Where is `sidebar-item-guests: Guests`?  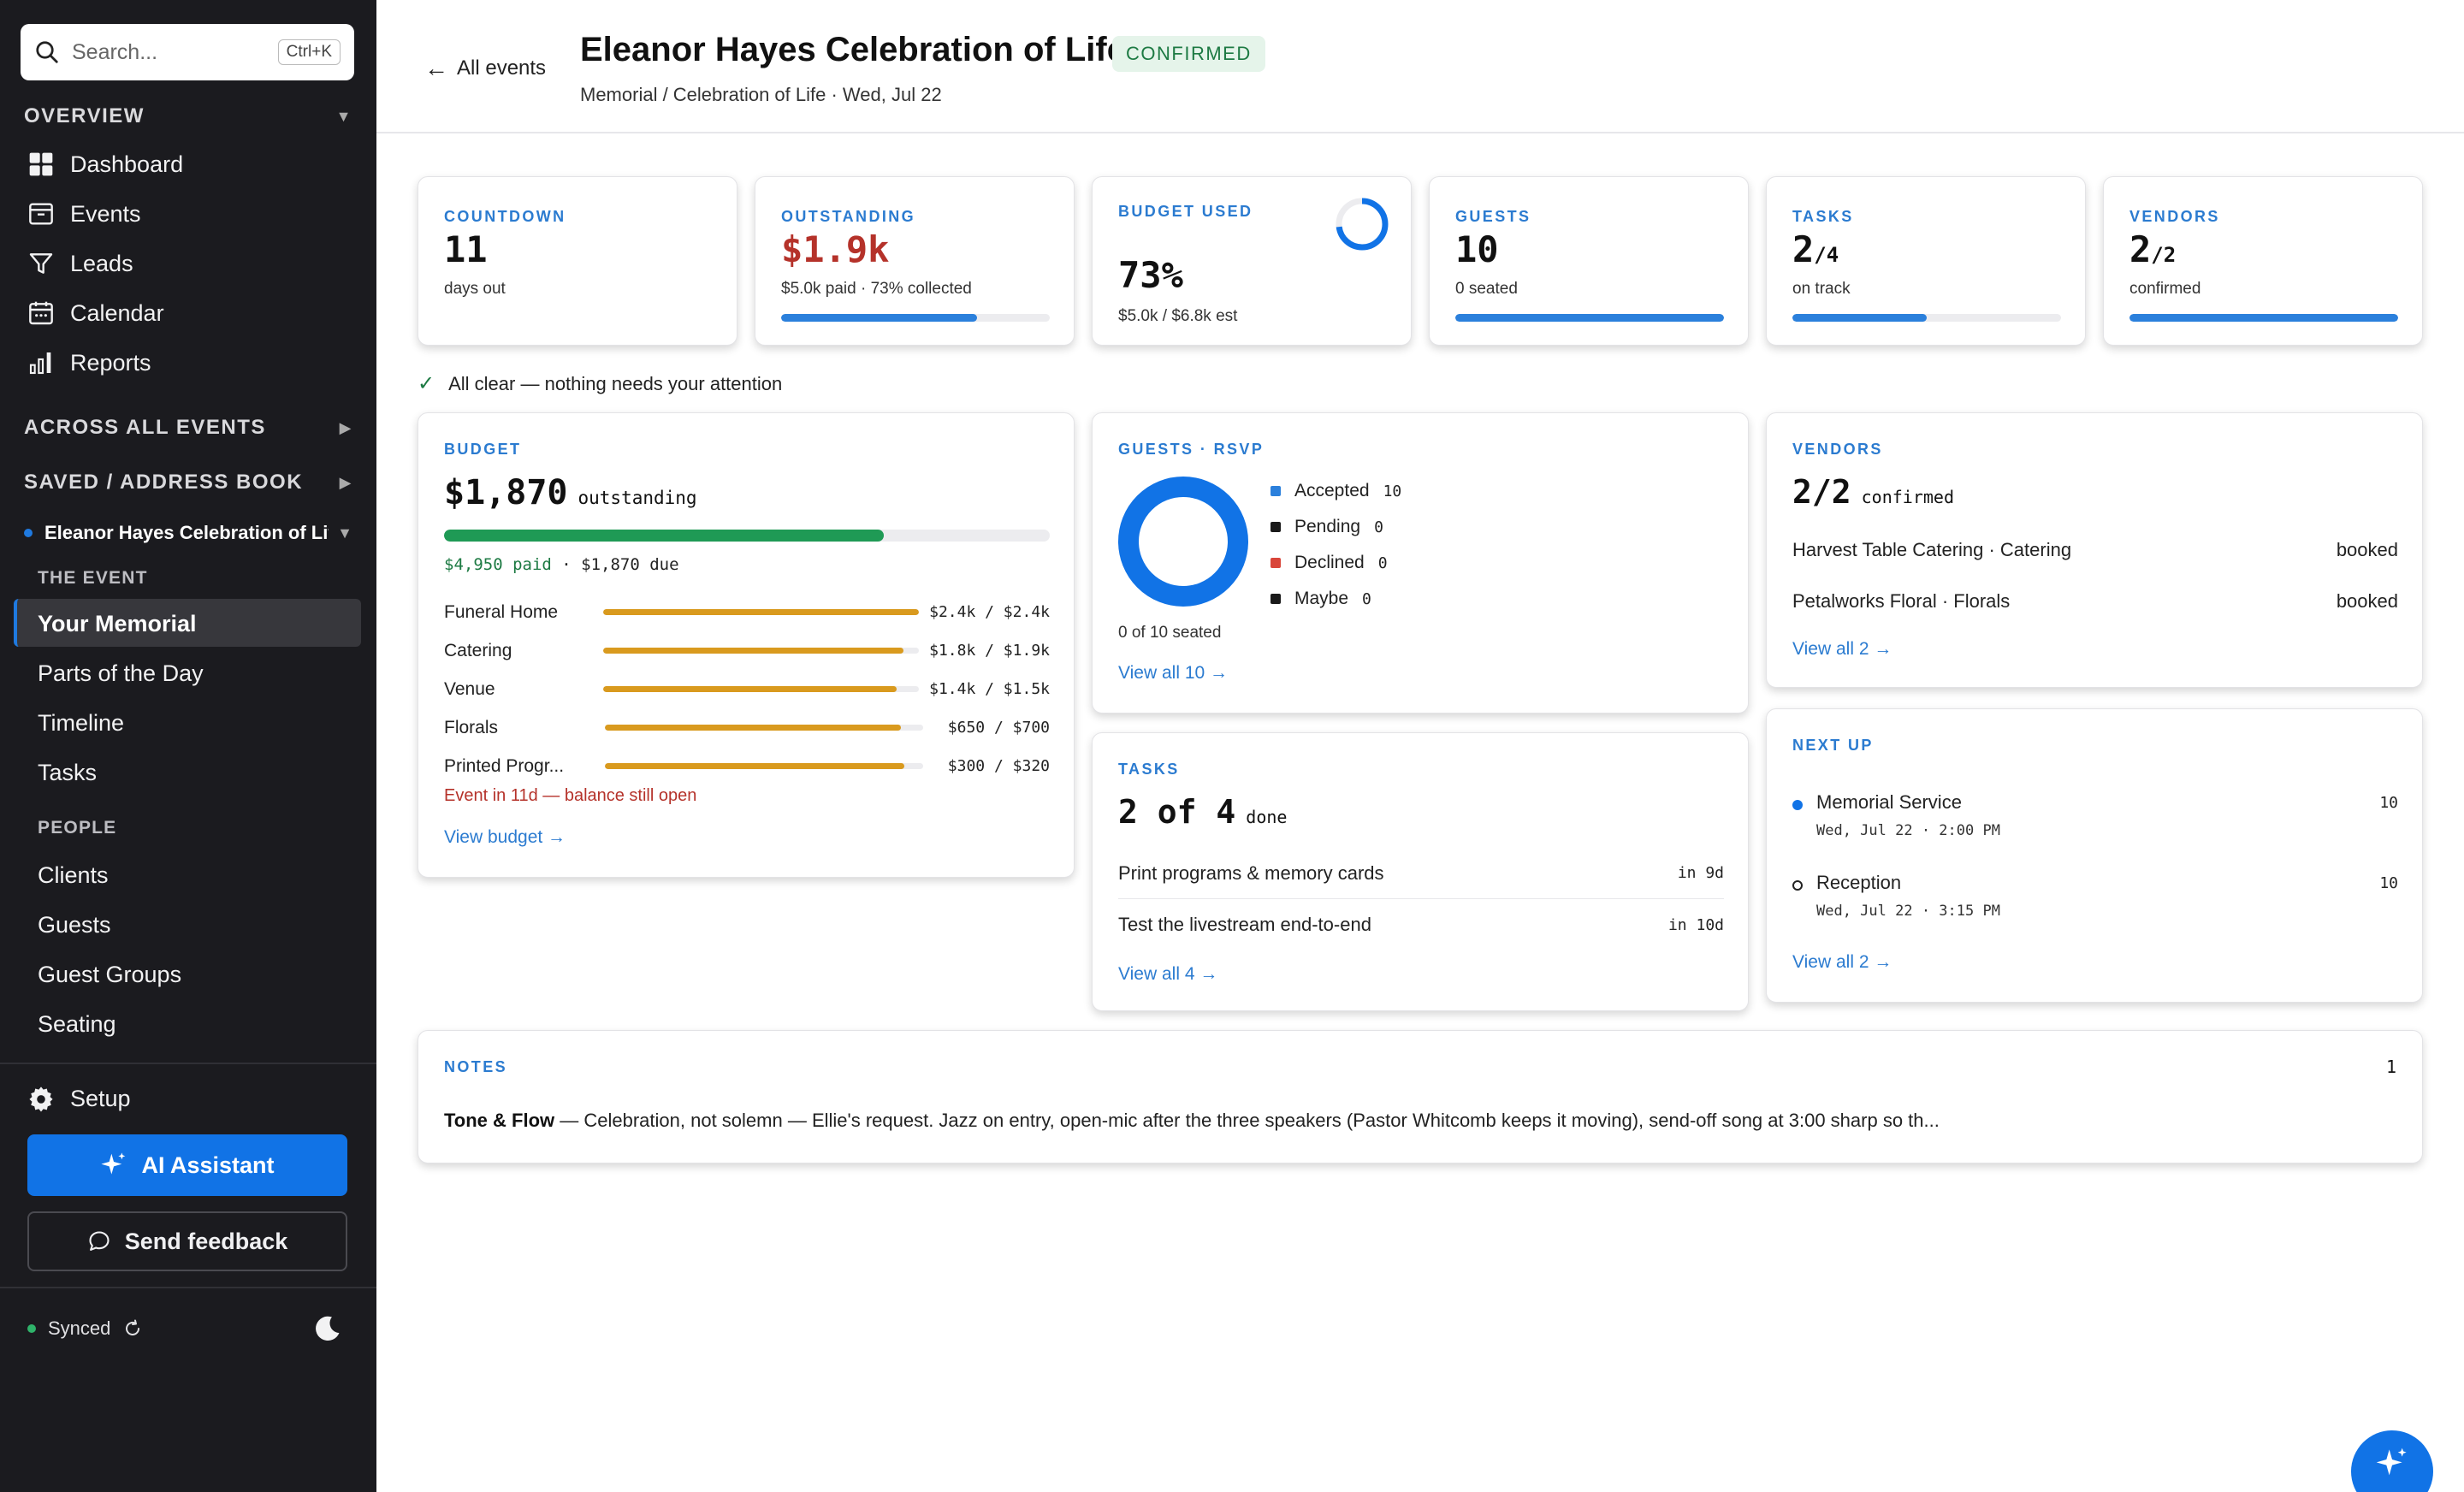
sidebar-item-guests: Guests is located at coordinates (74, 925).